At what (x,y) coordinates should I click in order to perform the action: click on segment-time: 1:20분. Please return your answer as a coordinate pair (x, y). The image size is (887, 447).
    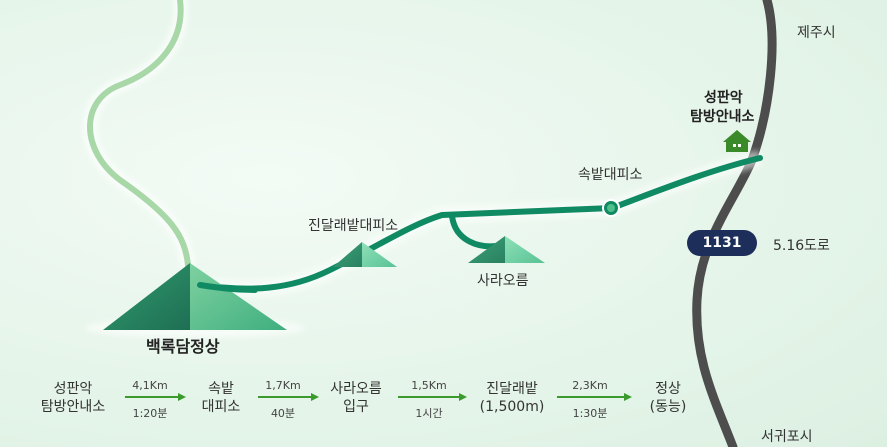
    Looking at the image, I should click on (150, 413).